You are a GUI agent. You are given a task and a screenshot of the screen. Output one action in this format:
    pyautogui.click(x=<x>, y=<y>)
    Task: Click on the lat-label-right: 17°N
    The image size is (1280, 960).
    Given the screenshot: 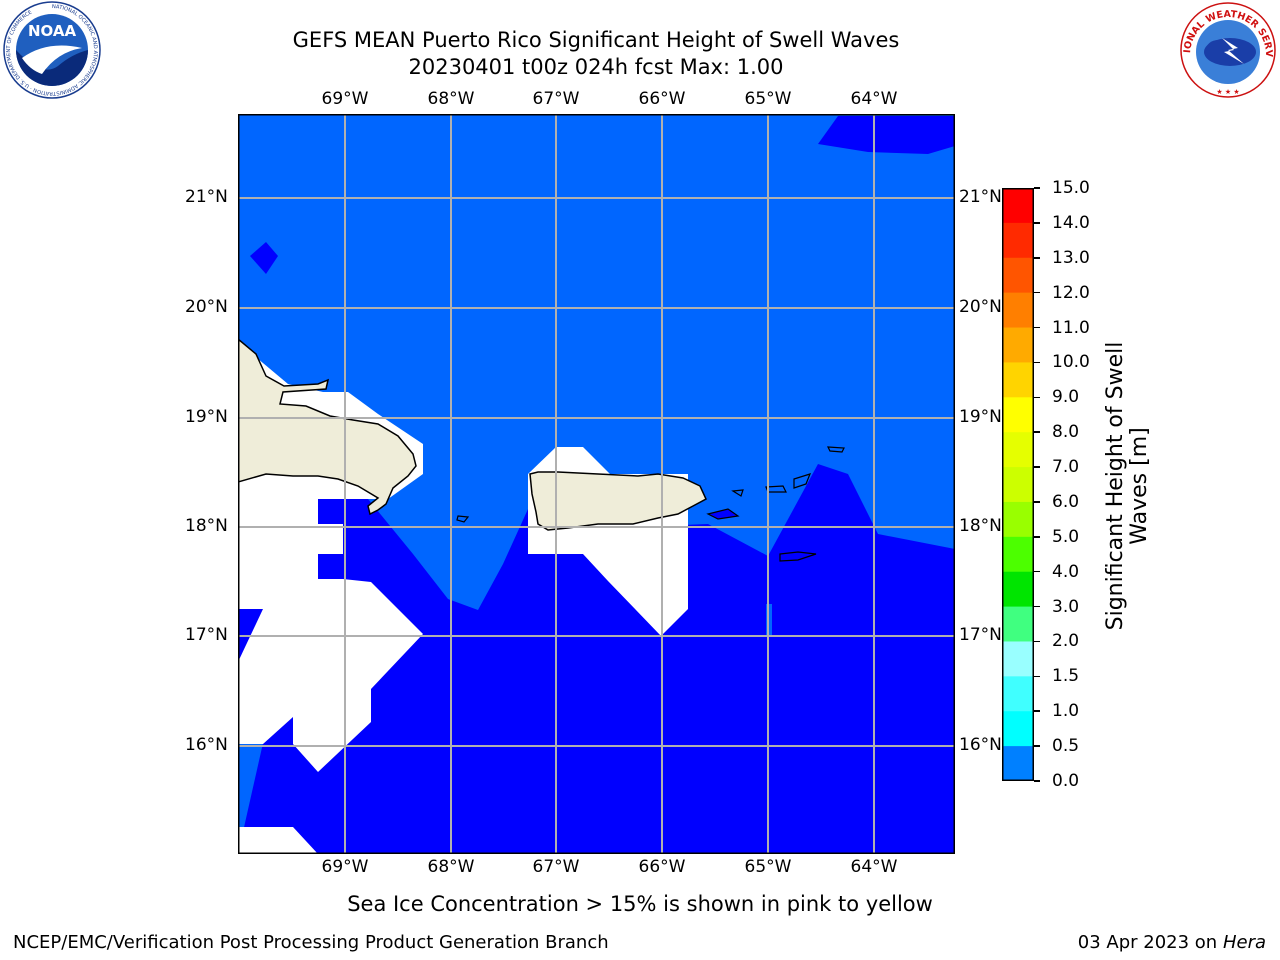 What is the action you would take?
    pyautogui.click(x=980, y=635)
    